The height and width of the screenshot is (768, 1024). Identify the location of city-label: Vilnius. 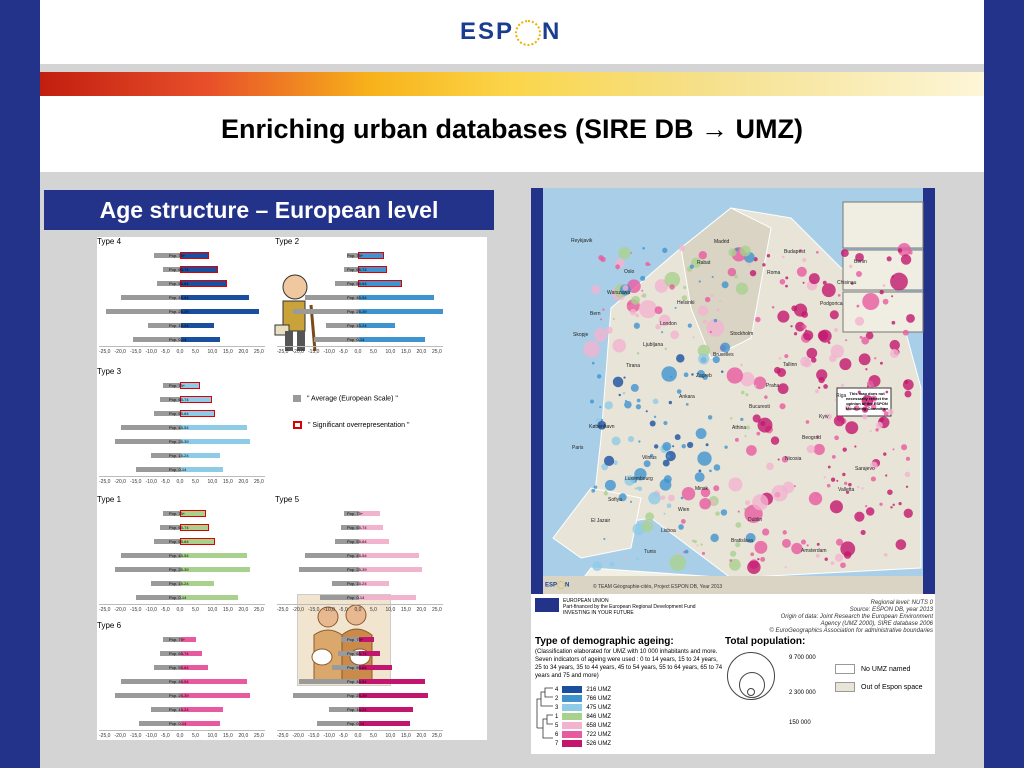
(649, 458).